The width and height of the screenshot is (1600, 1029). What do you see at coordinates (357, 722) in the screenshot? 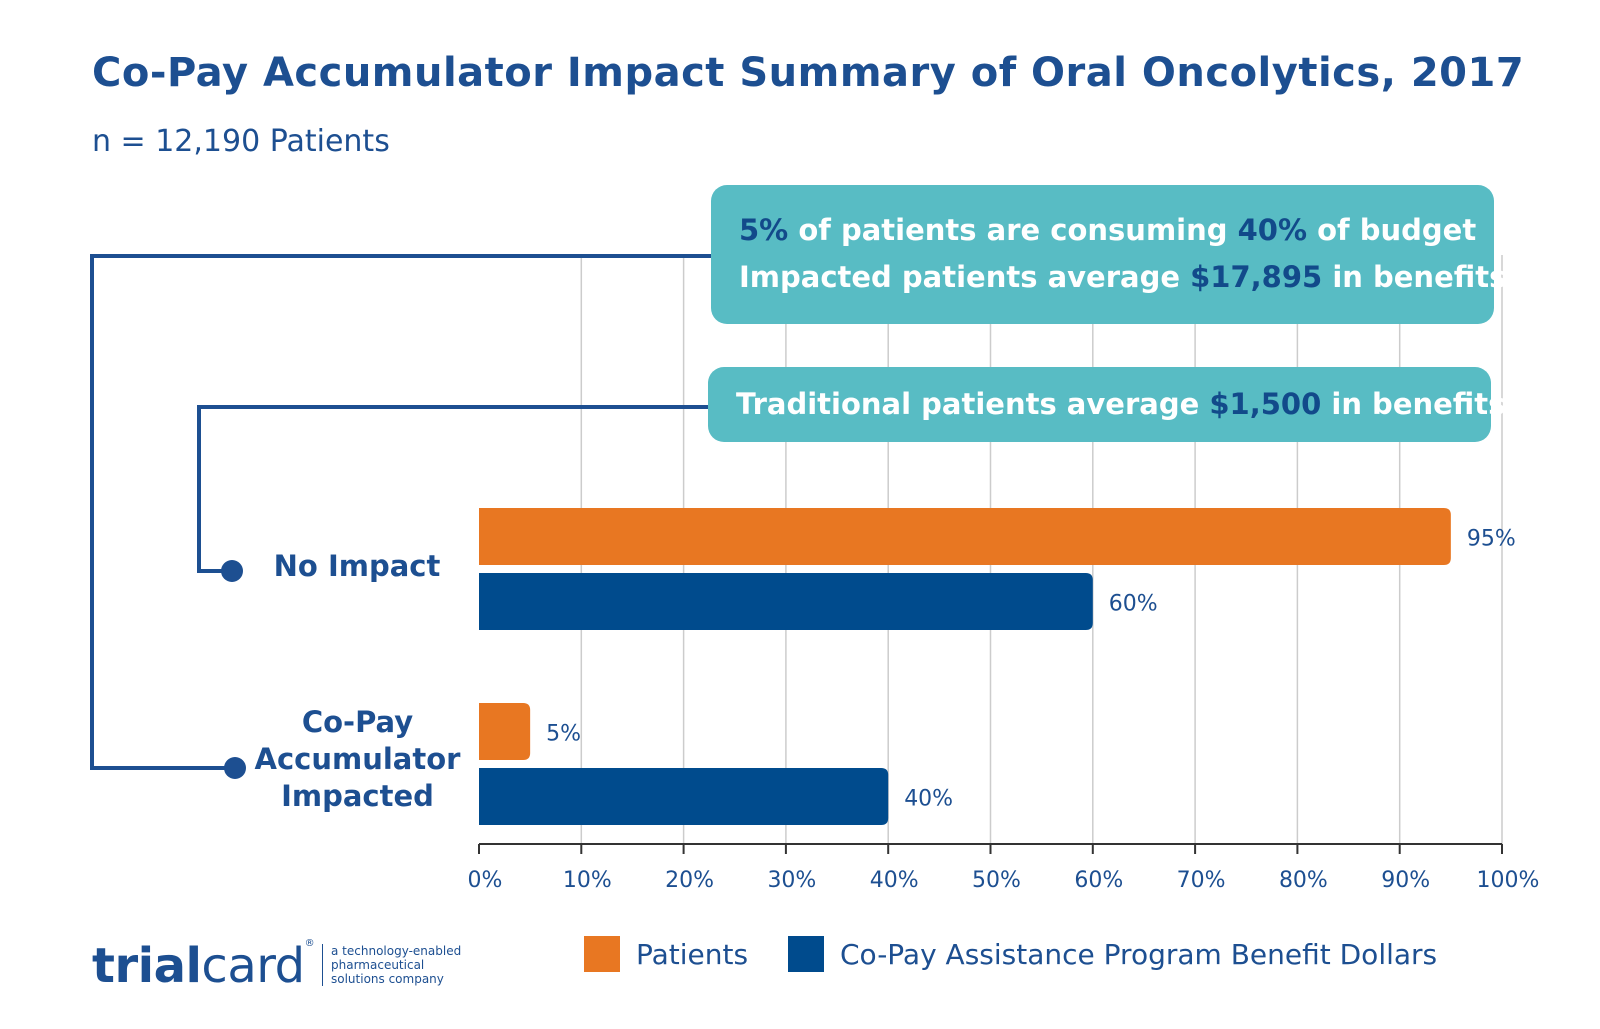
I see `category-label-line: Co-Pay` at bounding box center [357, 722].